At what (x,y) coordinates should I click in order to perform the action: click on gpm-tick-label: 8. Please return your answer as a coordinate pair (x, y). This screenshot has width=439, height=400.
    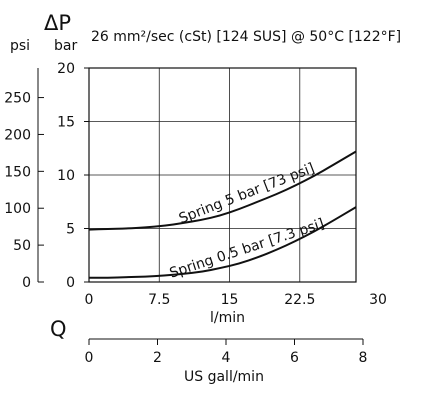
    Looking at the image, I should click on (363, 358).